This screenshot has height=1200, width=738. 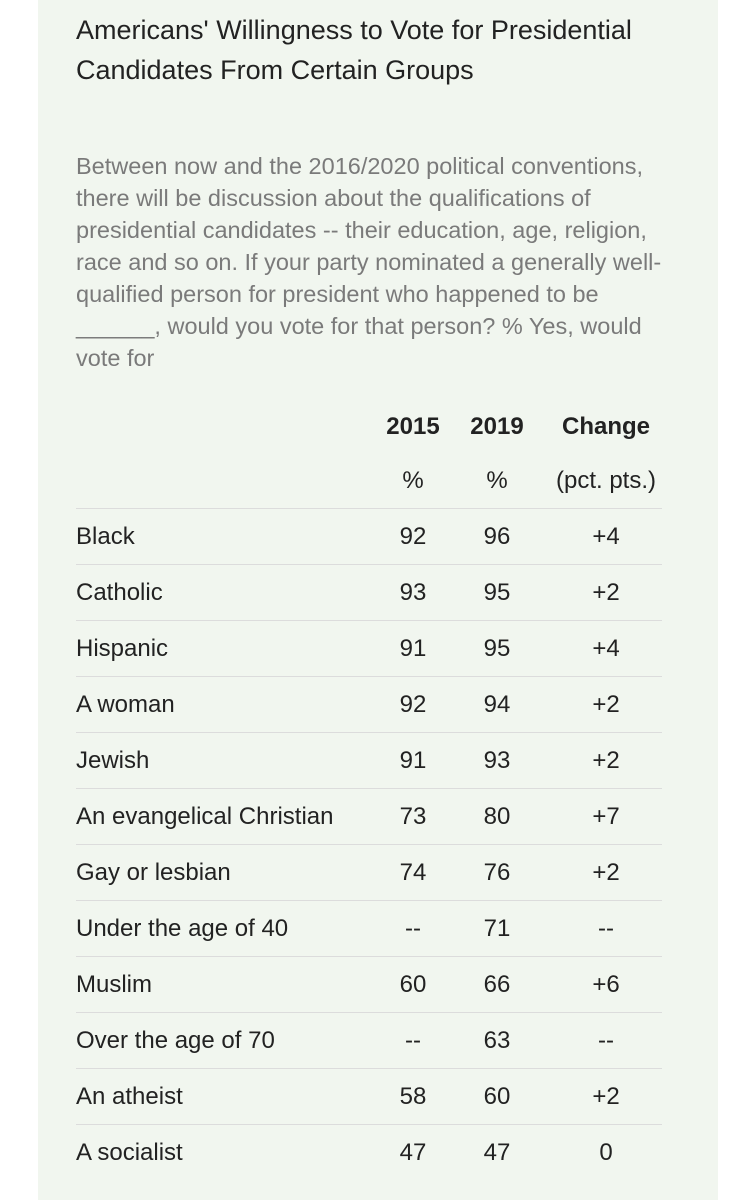 I want to click on table-row: Black 92 96 +4, so click(x=369, y=537).